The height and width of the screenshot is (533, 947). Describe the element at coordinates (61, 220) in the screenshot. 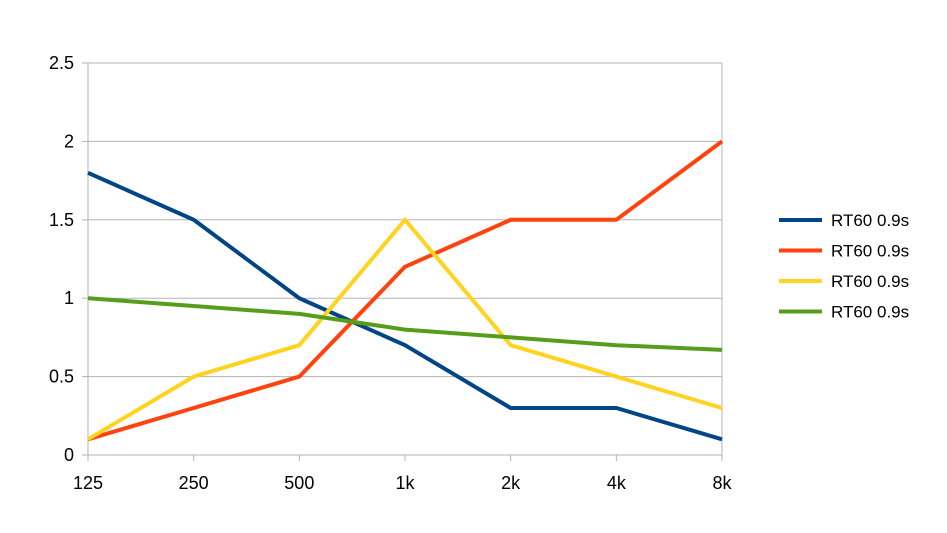

I see `y-tick-label: 1.5` at that location.